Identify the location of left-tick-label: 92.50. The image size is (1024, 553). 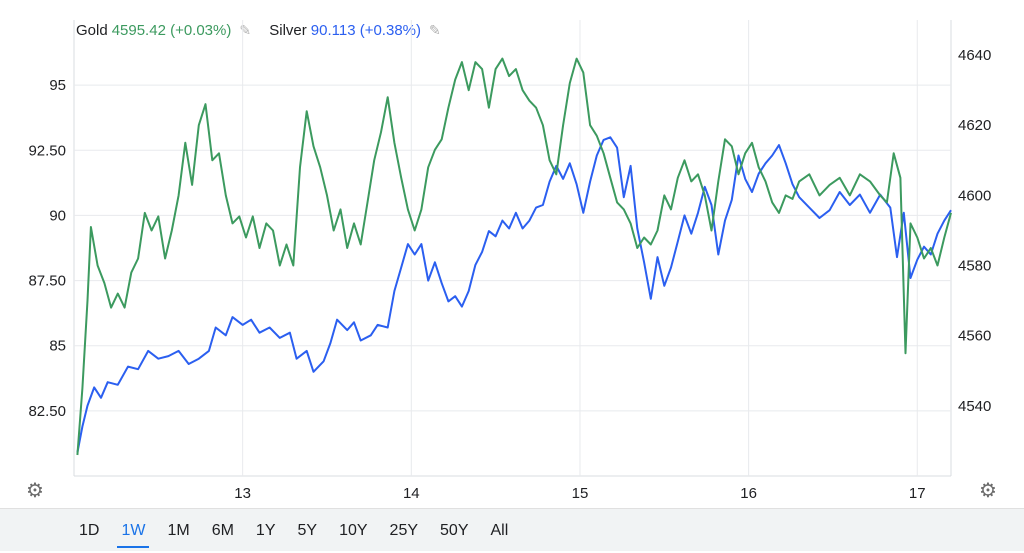
(47, 150).